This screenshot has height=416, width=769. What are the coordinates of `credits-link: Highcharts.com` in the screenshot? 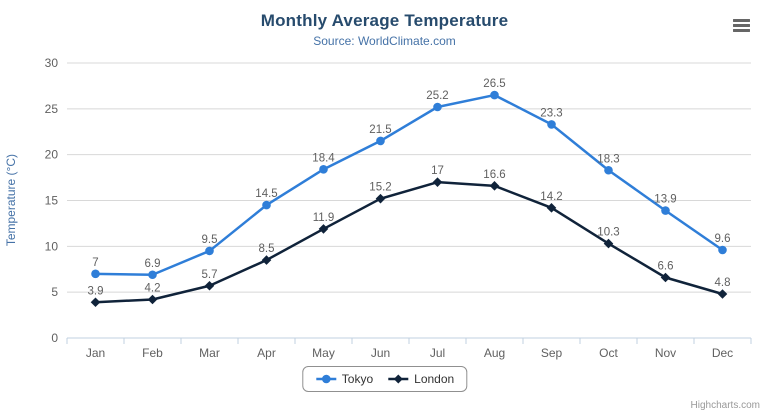 It's located at (725, 405).